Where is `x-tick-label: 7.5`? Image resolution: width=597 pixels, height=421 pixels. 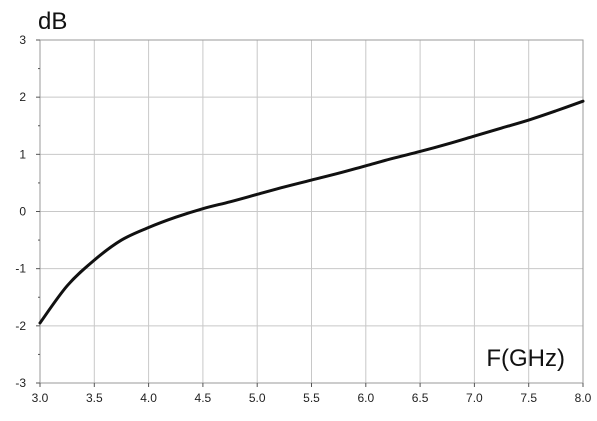 x-tick-label: 7.5 is located at coordinates (528, 398).